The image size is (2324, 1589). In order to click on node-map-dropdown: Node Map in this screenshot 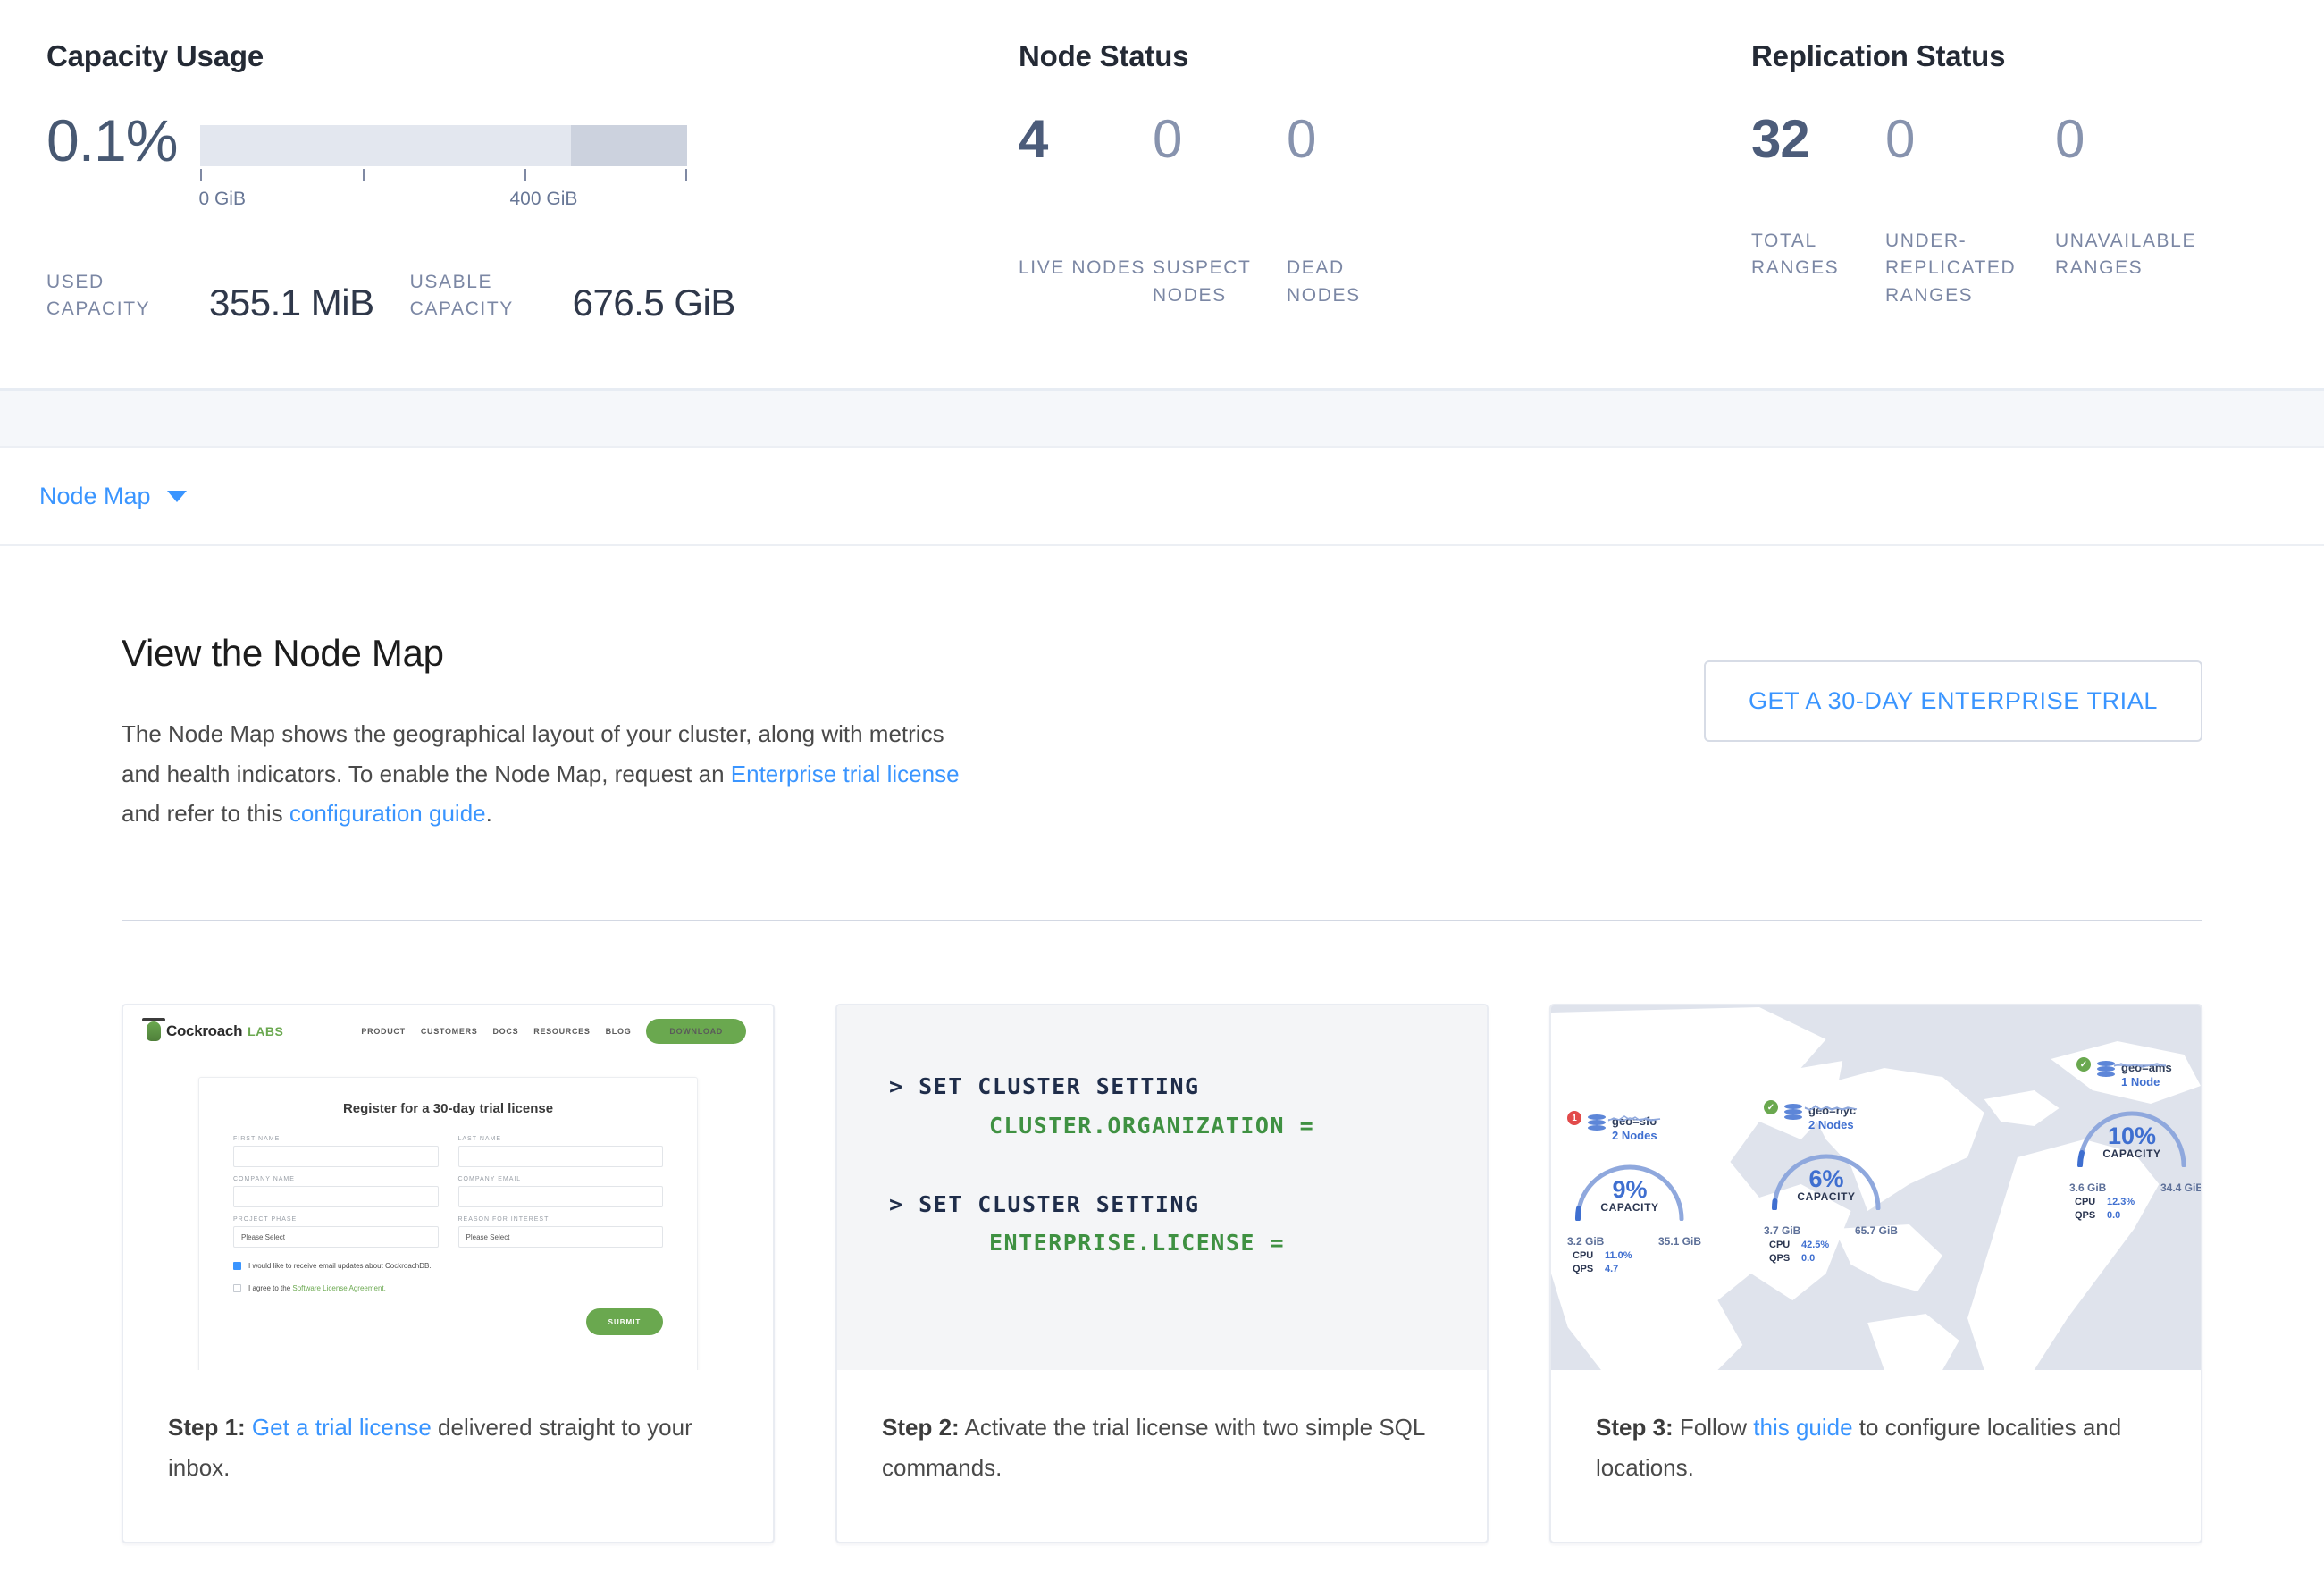, I will do `click(113, 497)`.